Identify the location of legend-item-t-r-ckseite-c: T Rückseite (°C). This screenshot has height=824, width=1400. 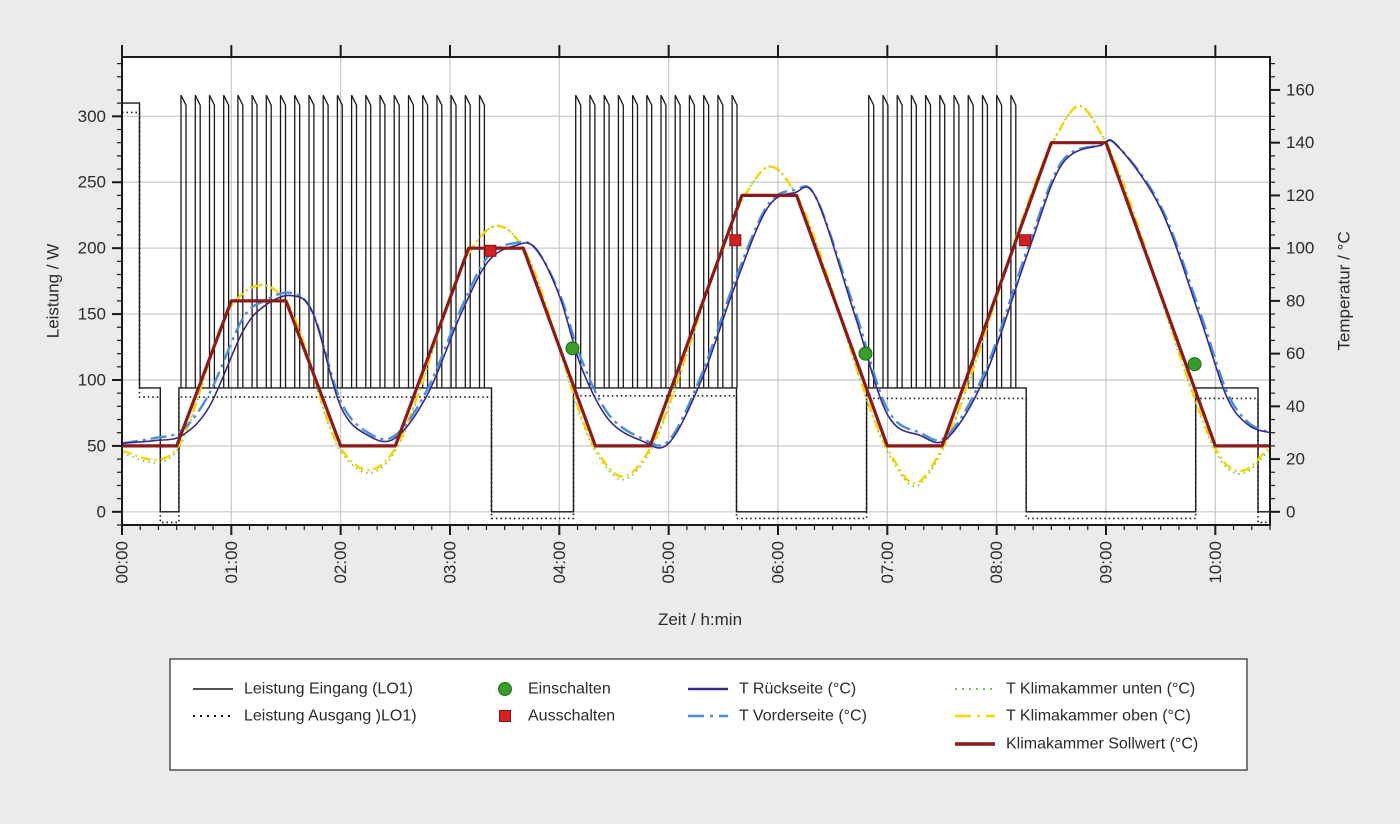
(772, 689).